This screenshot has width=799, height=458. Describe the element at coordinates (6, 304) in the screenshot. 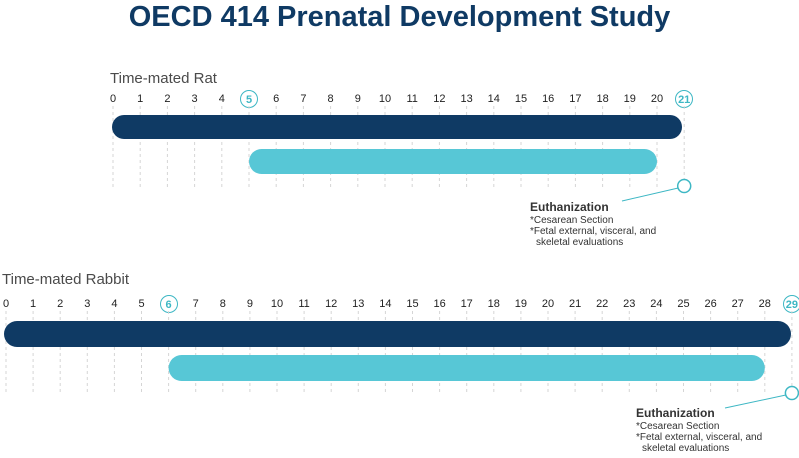

I see `rabbit-tick-label: 0` at that location.